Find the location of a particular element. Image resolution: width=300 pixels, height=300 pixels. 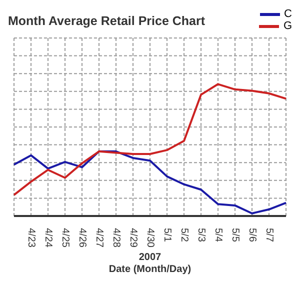

x-tick-label: 5/4 is located at coordinates (218, 235).